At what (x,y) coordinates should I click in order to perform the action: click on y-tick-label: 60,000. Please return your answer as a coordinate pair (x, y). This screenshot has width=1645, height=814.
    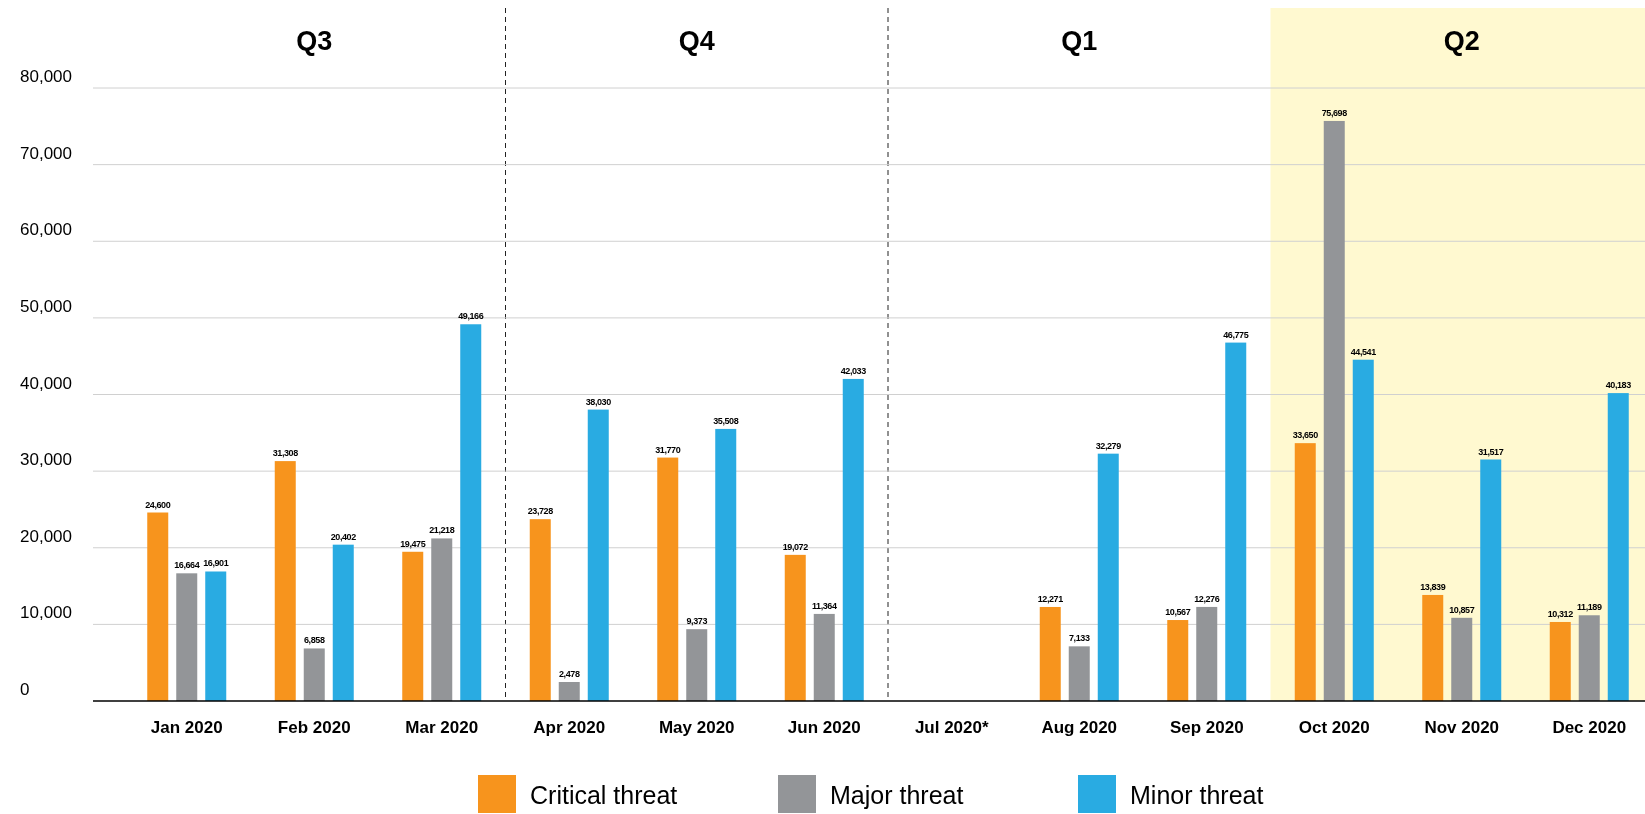
    Looking at the image, I should click on (46, 230).